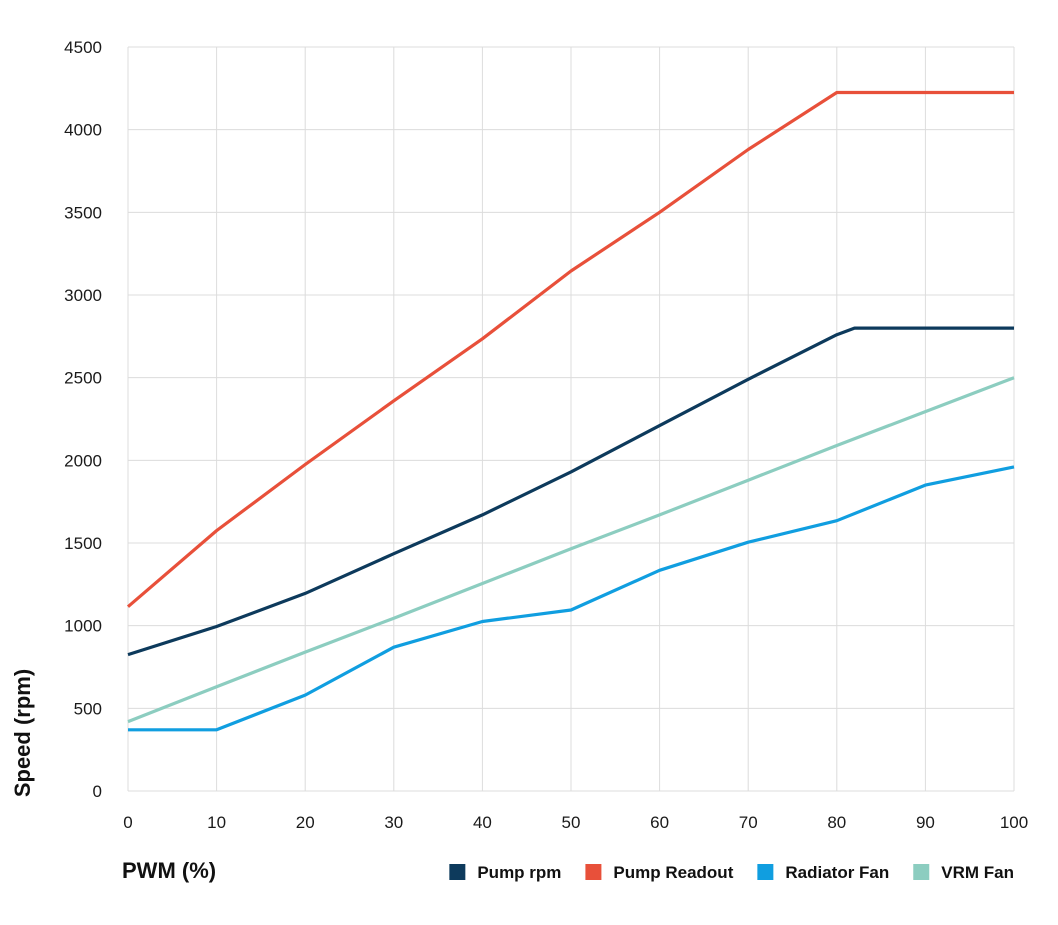 The height and width of the screenshot is (925, 1058). What do you see at coordinates (571, 822) in the screenshot?
I see `x-tick-label: 50` at bounding box center [571, 822].